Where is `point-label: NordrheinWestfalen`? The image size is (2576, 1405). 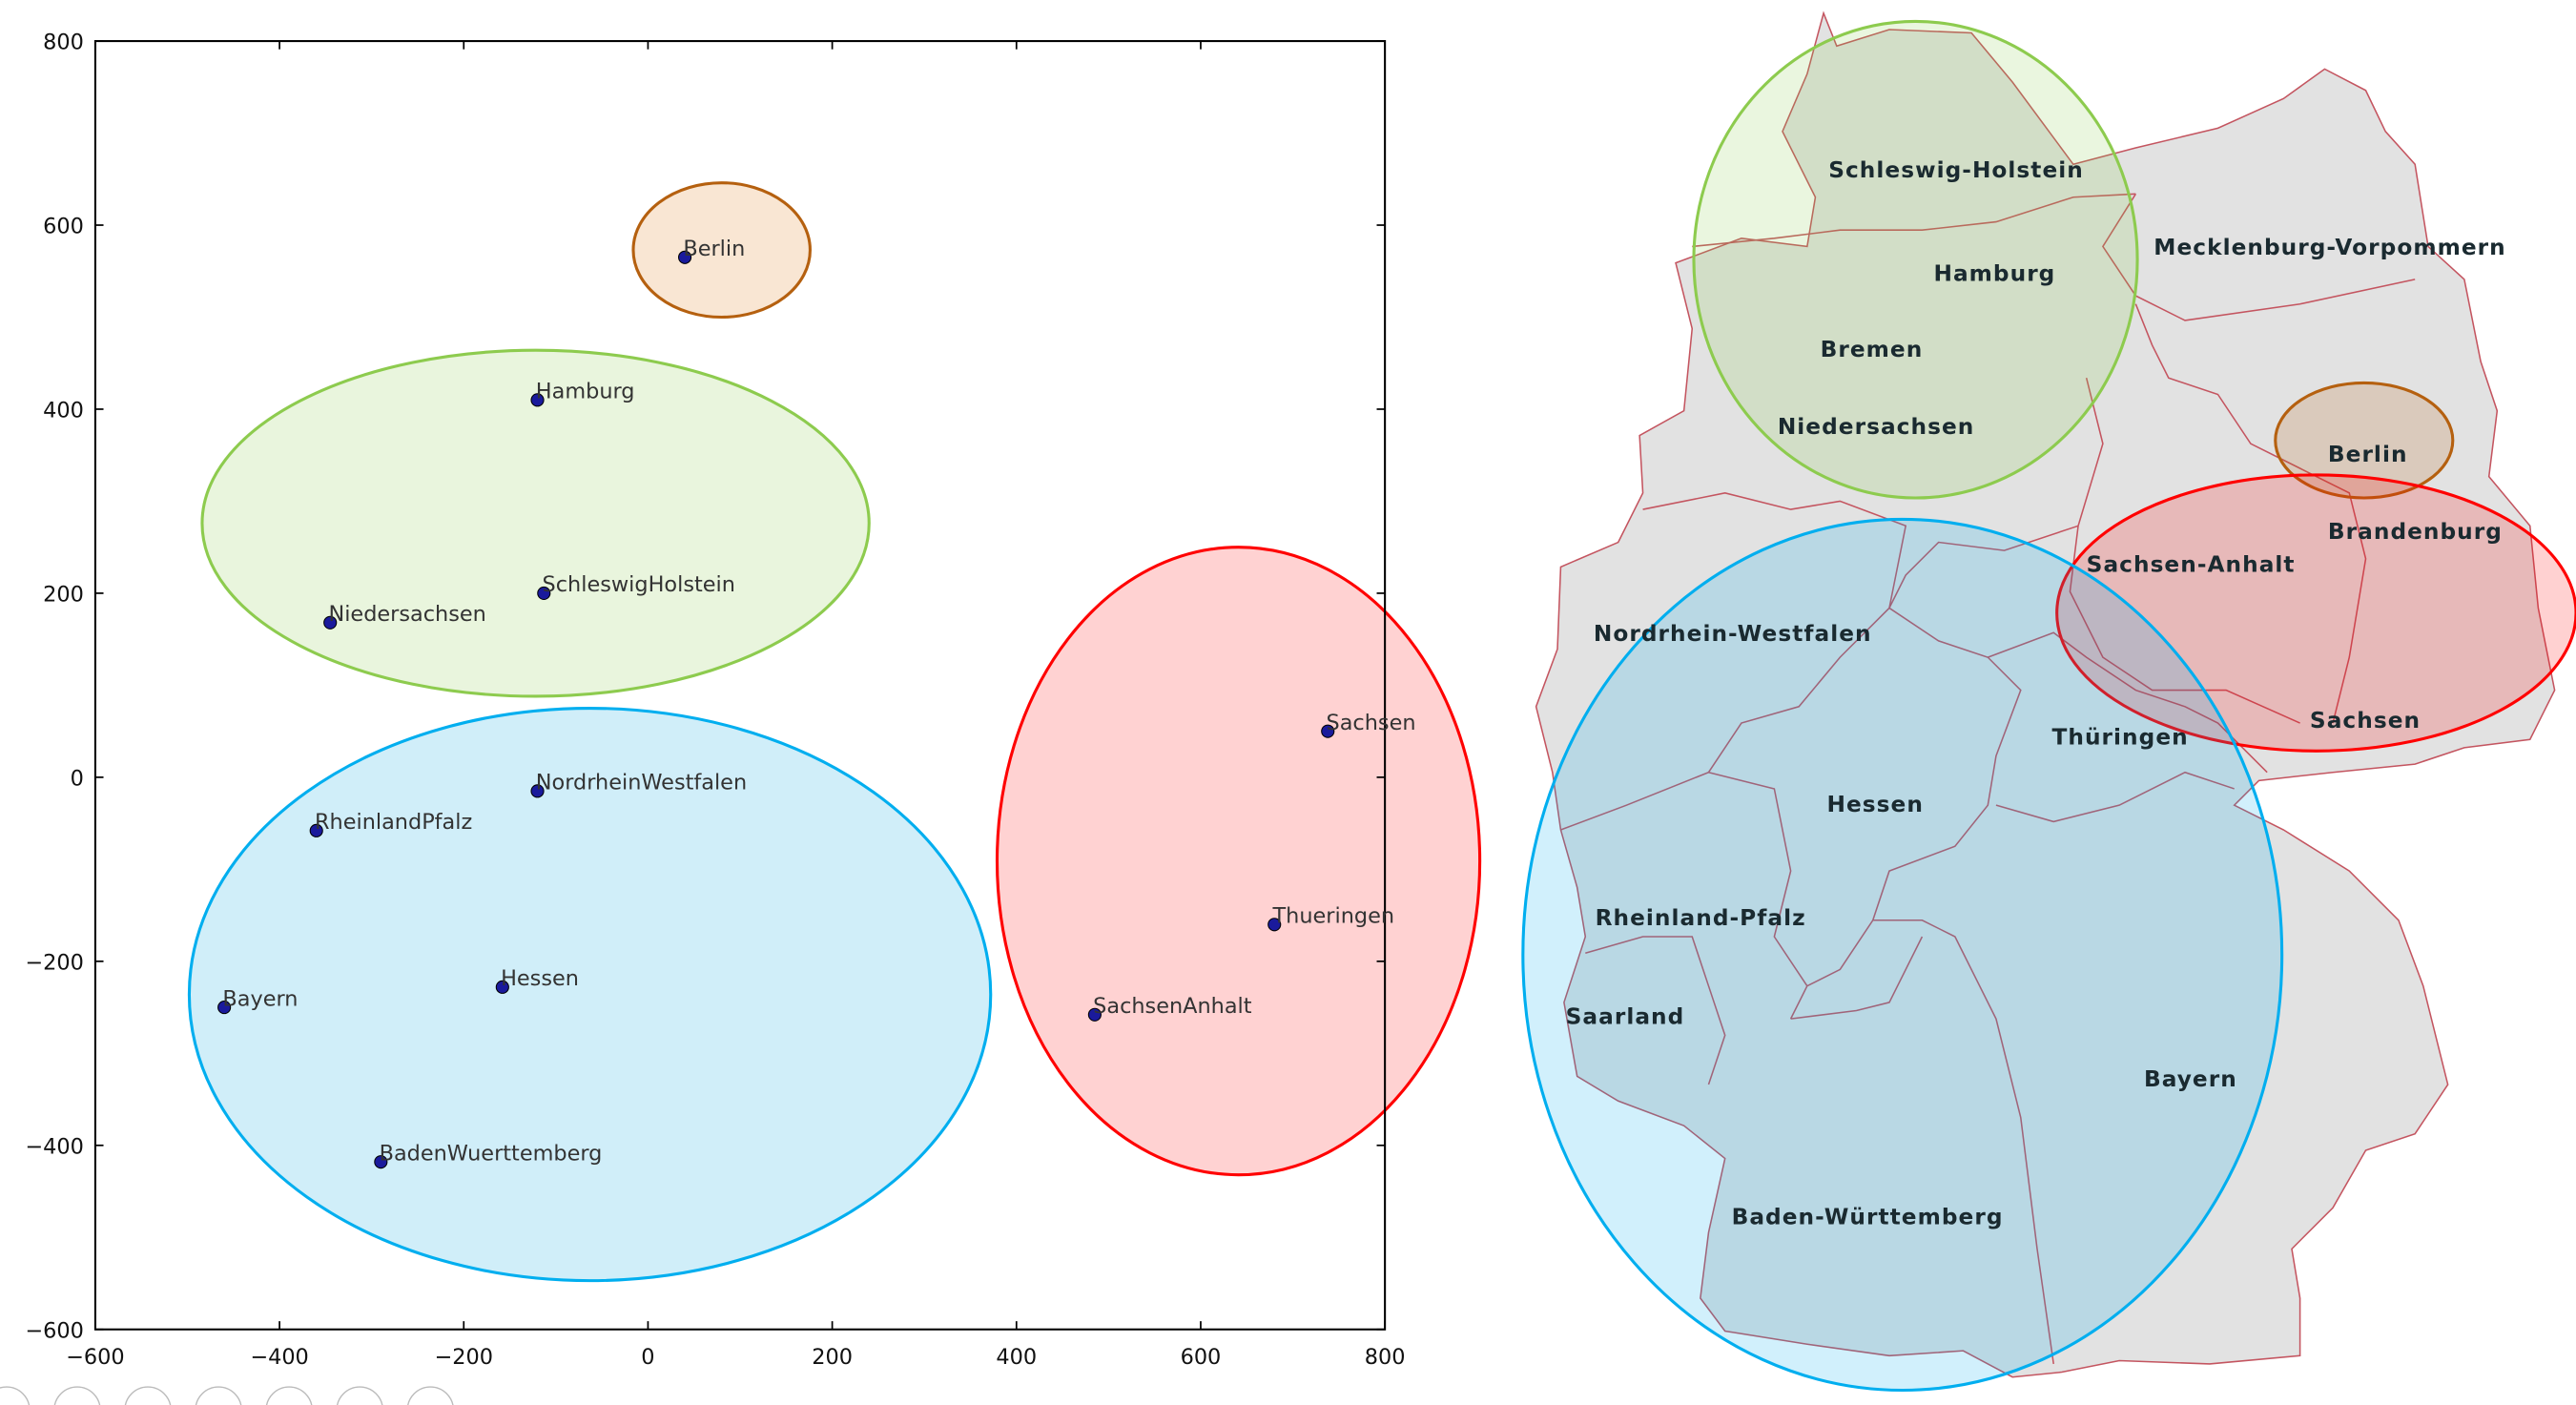
point-label: NordrheinWestfalen is located at coordinates (641, 783).